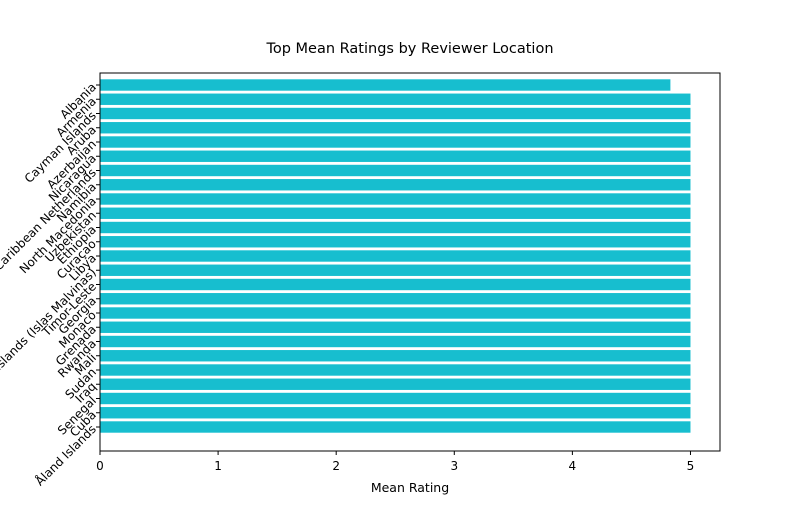 This screenshot has width=800, height=507. Describe the element at coordinates (409, 49) in the screenshot. I see `chart-title: Top Mean Ratings by Reviewer Location` at that location.